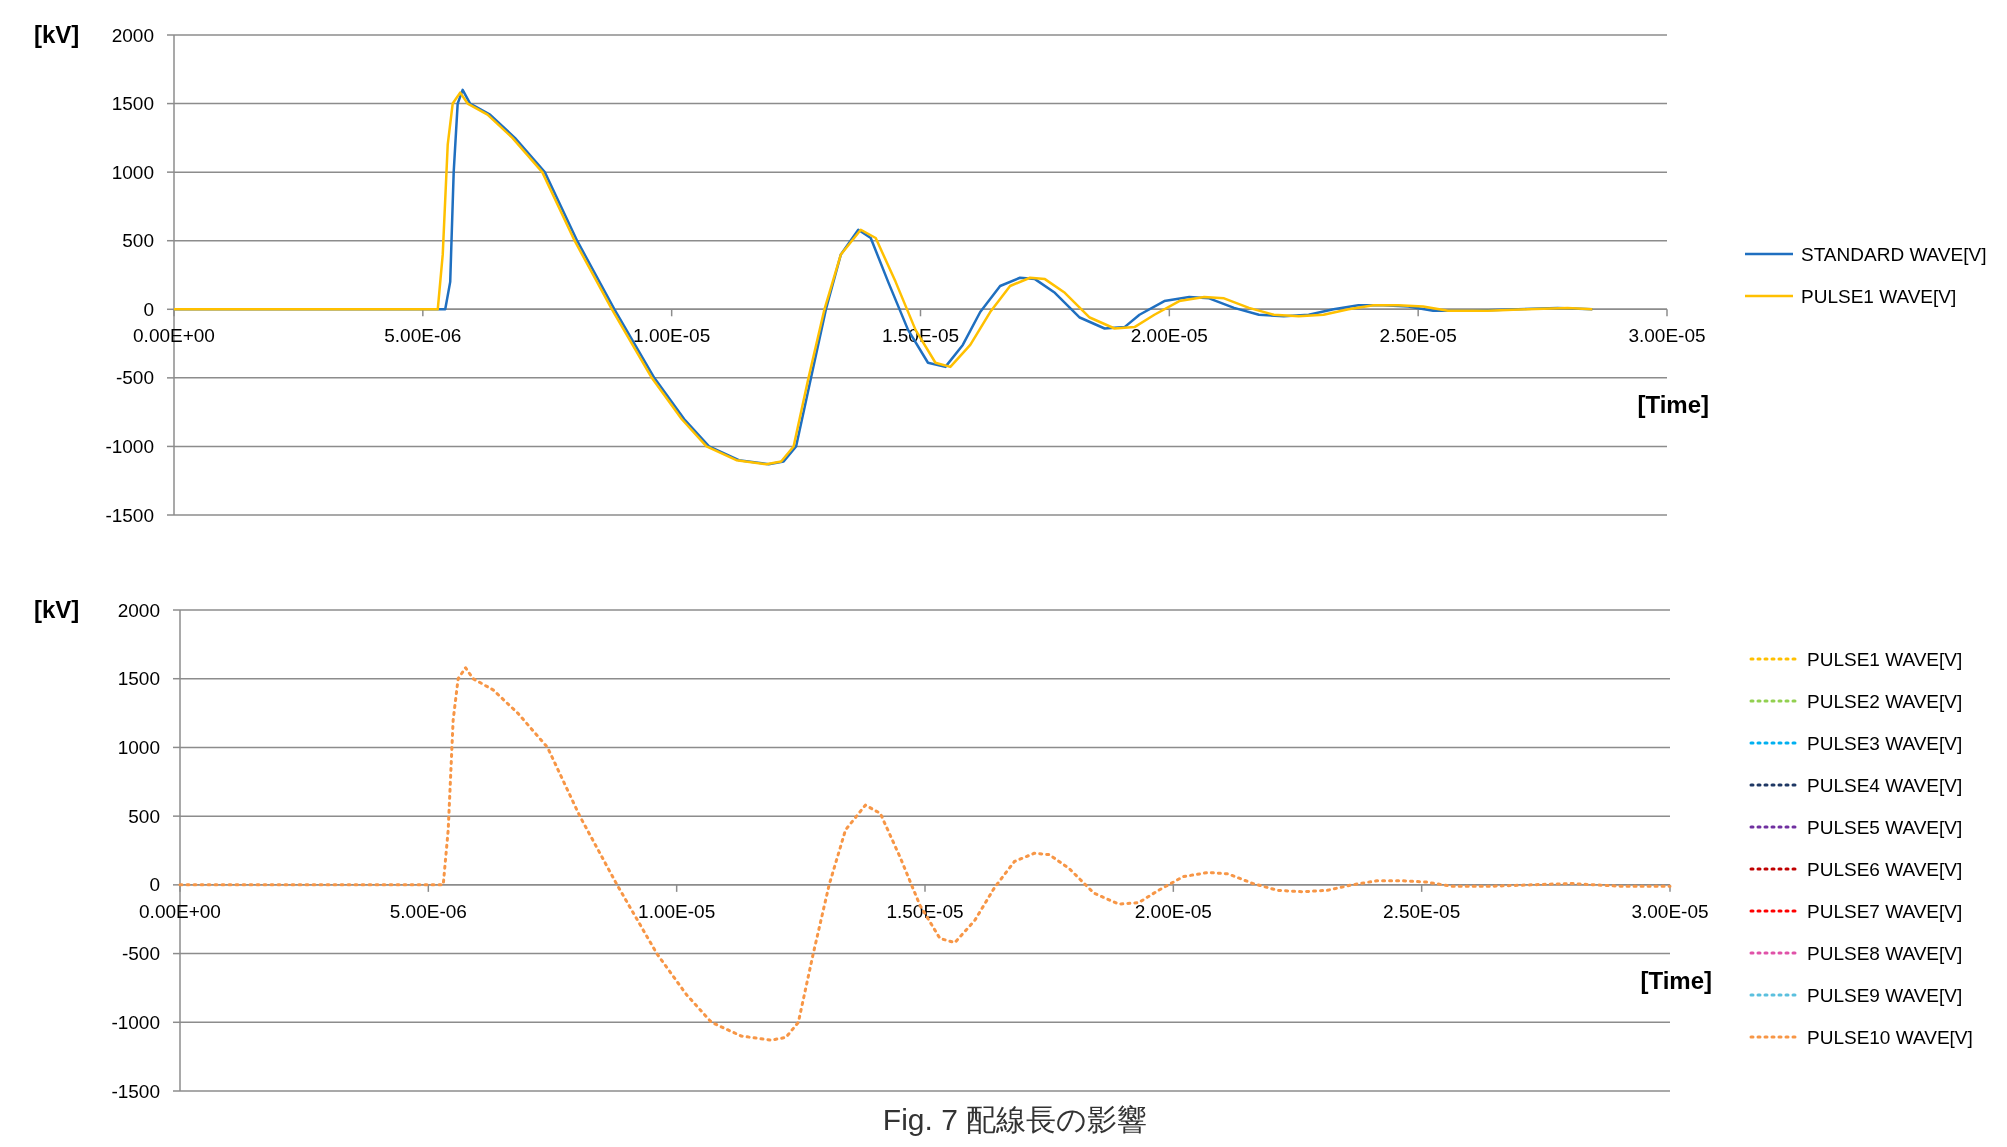  What do you see at coordinates (1885, 869) in the screenshot?
I see `legend-label: PULSE6 WAVE[V]` at bounding box center [1885, 869].